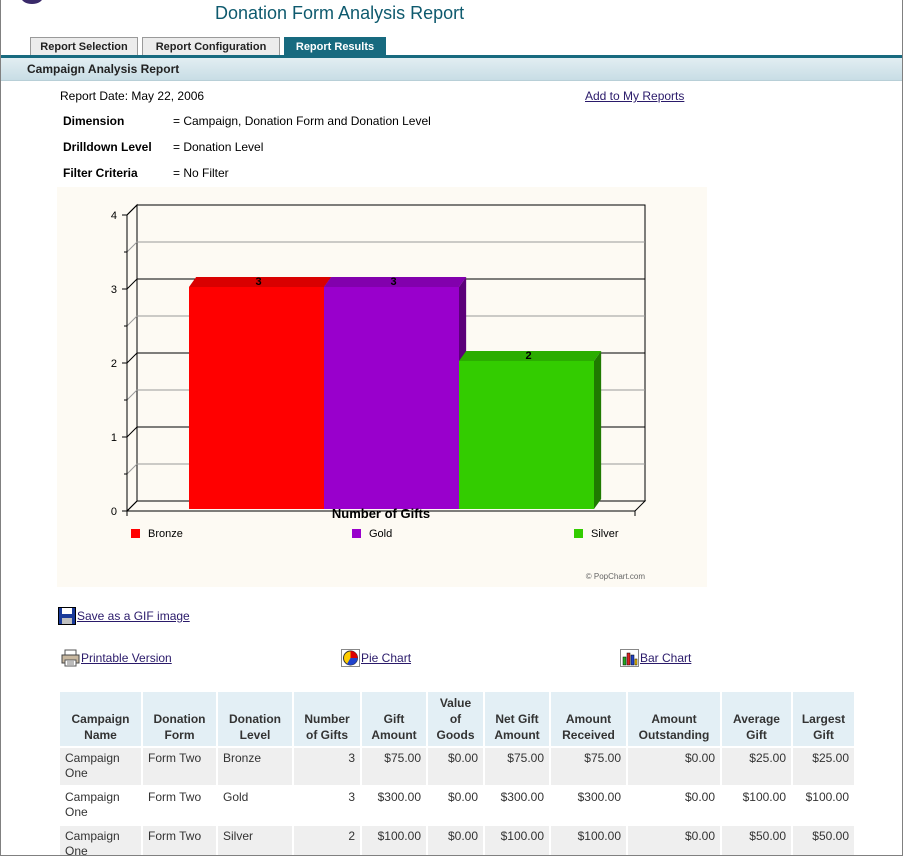 The height and width of the screenshot is (857, 903). Describe the element at coordinates (133, 616) in the screenshot. I see `save-gif-label: Save as a GIF image` at that location.